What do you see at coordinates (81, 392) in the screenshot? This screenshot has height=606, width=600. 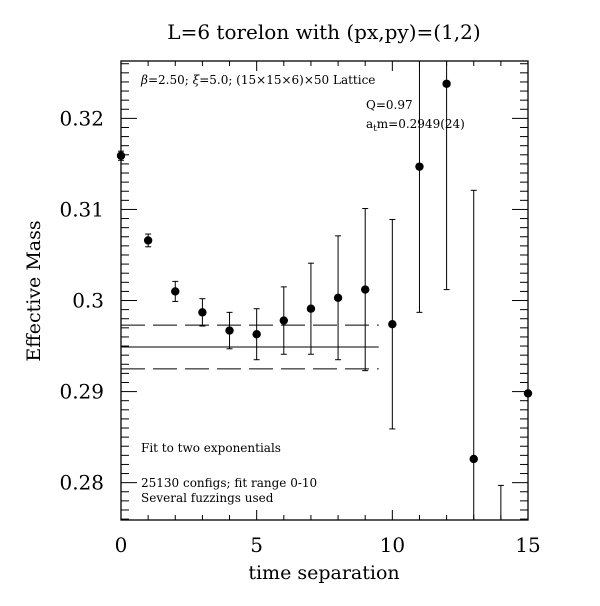 I see `y-tick-label: 0.29` at bounding box center [81, 392].